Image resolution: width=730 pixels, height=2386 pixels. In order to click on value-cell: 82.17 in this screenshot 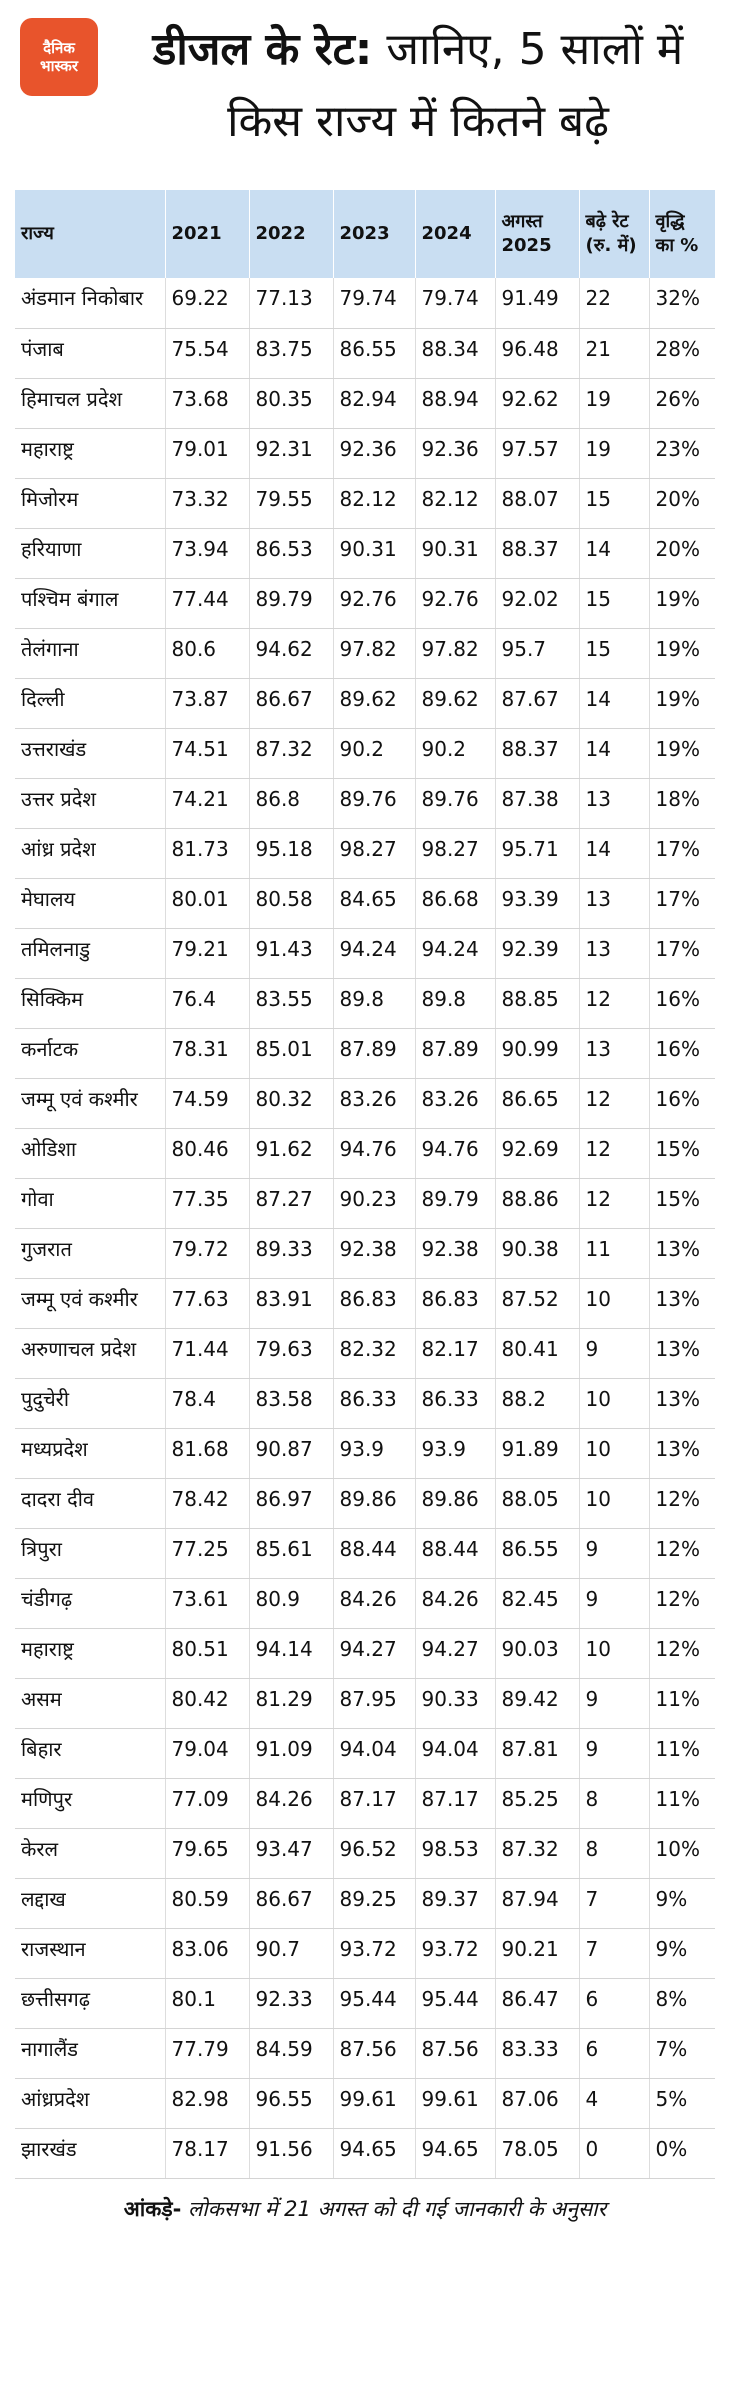, I will do `click(455, 1353)`.